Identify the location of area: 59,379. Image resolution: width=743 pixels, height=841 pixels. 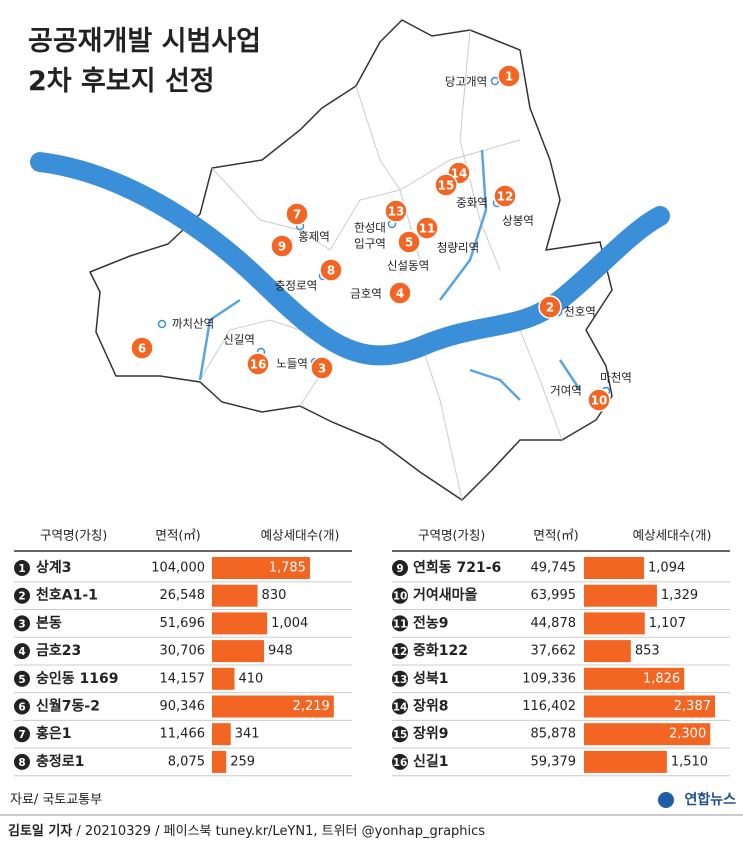
(554, 761).